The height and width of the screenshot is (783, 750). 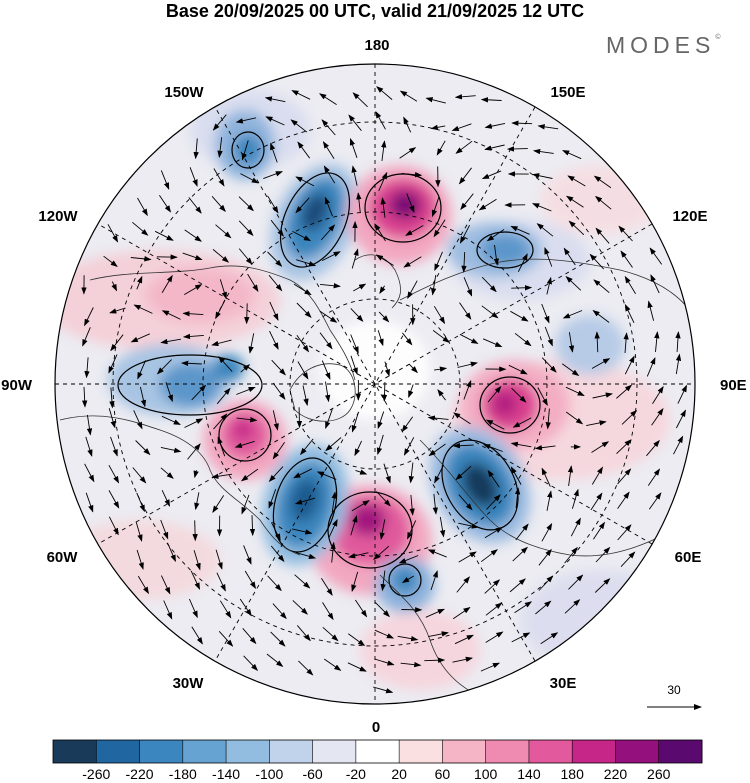 I want to click on colorbar-tick-label: -60, so click(x=312, y=774).